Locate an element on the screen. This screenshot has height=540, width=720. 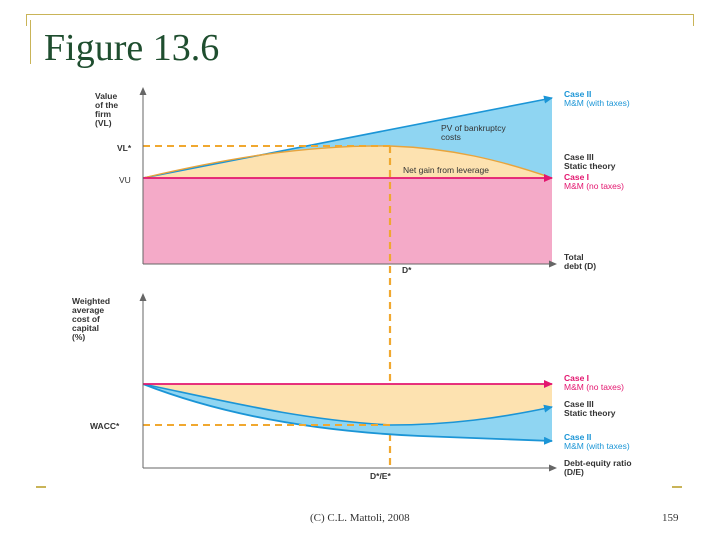
top-case2-label: Case II M&M (with taxes) is located at coordinates (597, 98).